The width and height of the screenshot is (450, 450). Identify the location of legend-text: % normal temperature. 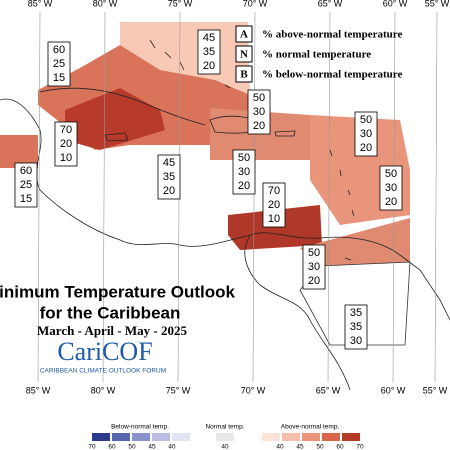
(316, 55).